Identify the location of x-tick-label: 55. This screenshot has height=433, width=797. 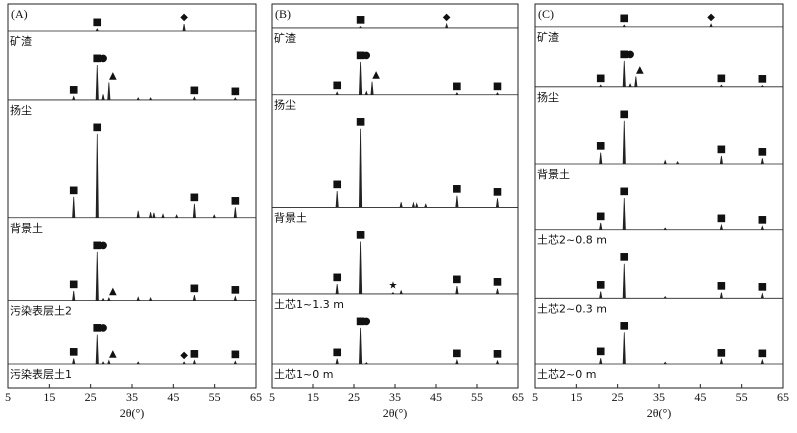
(742, 397).